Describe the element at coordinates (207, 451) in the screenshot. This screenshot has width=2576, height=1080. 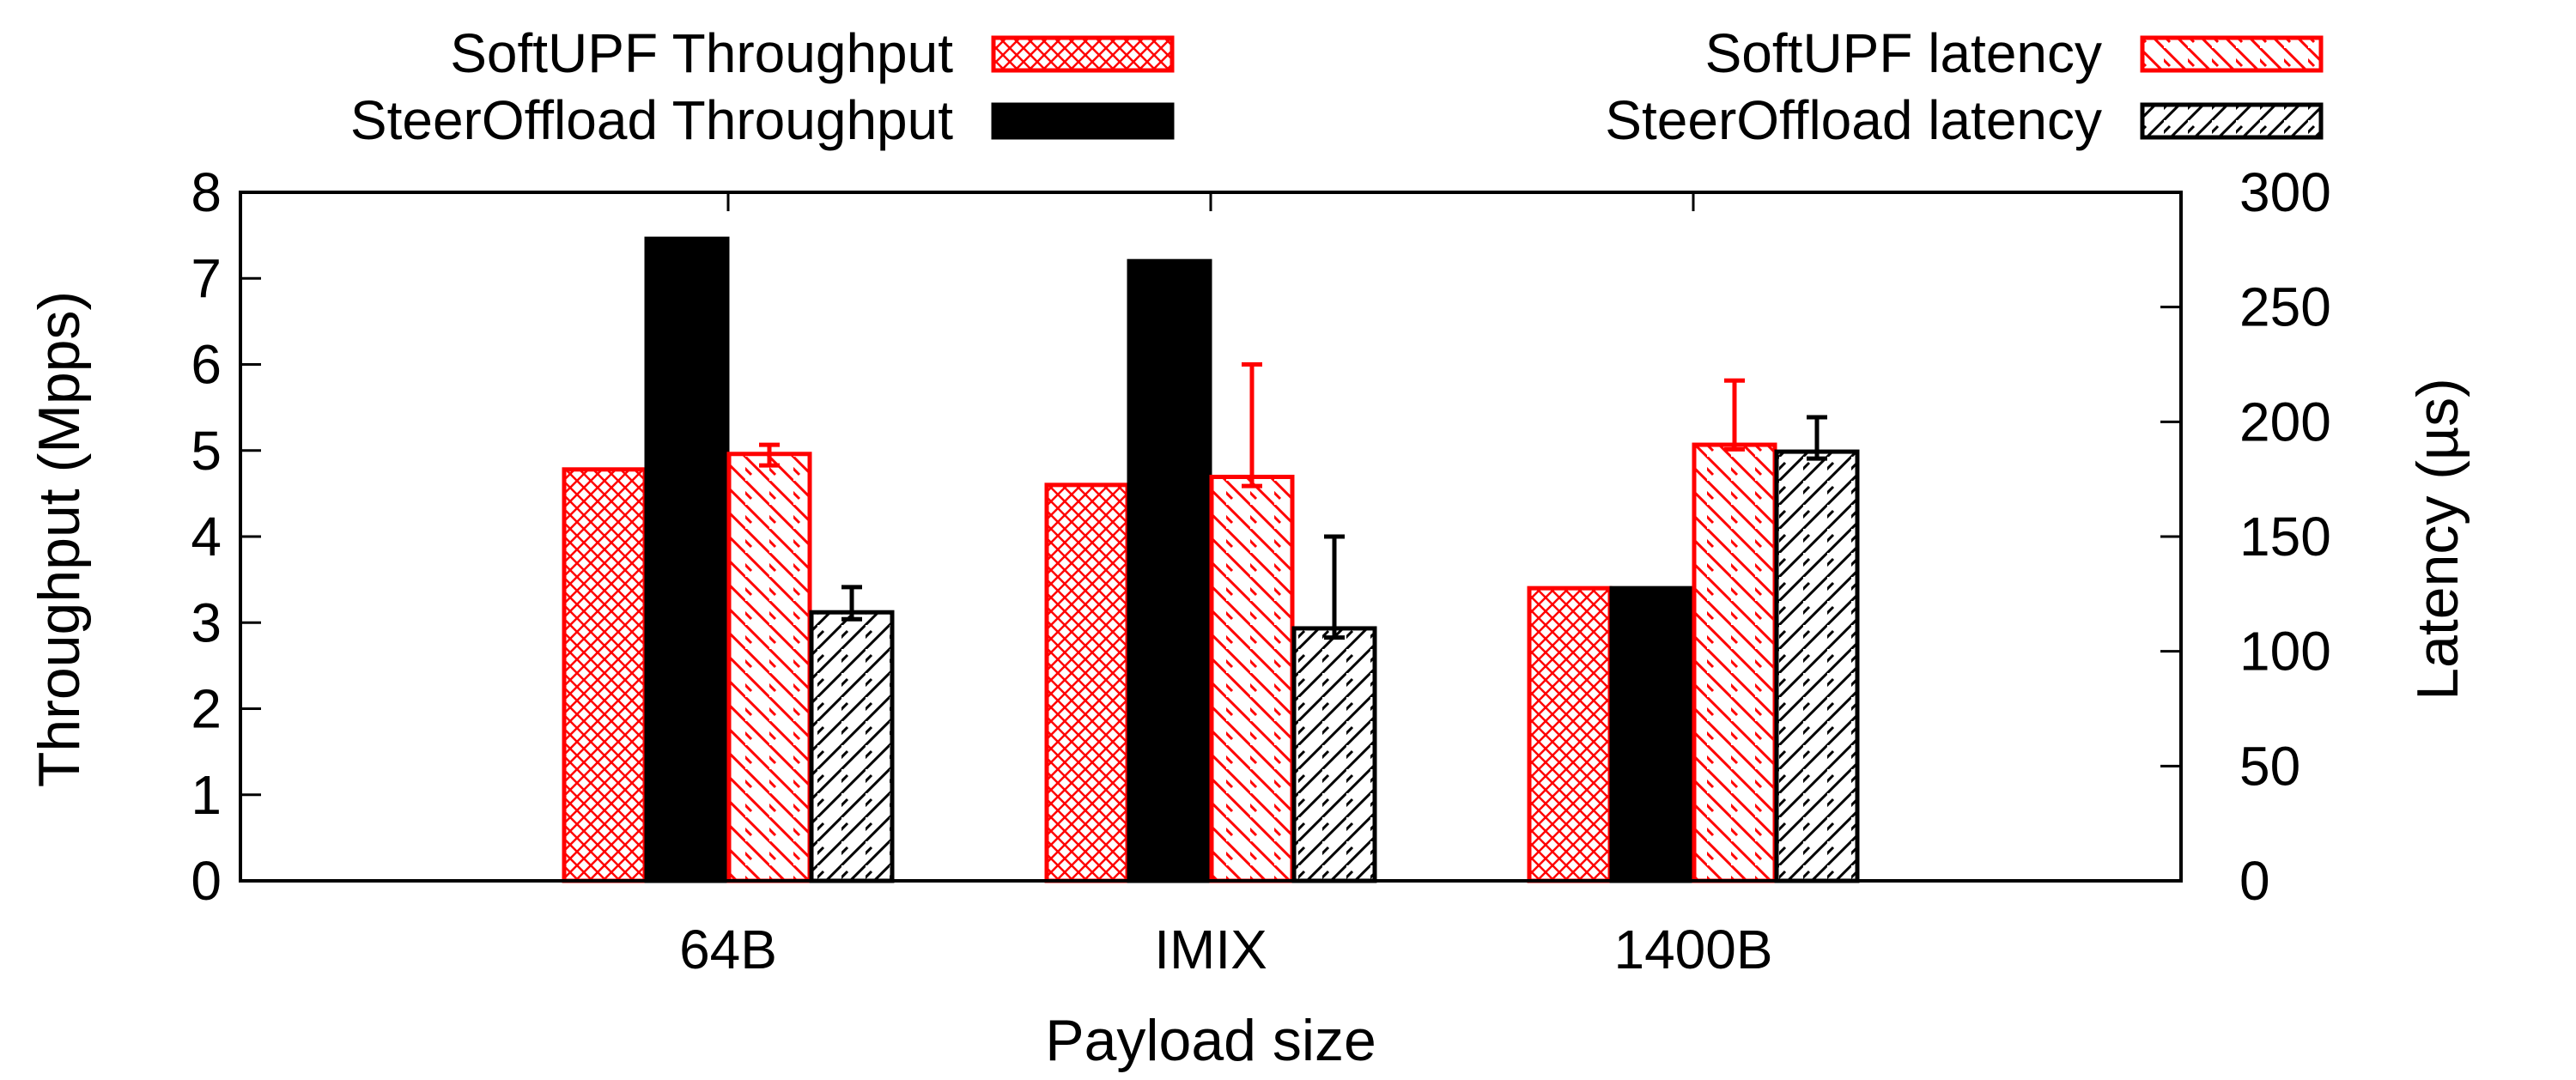
I see `y-left-tick-label: 5` at that location.